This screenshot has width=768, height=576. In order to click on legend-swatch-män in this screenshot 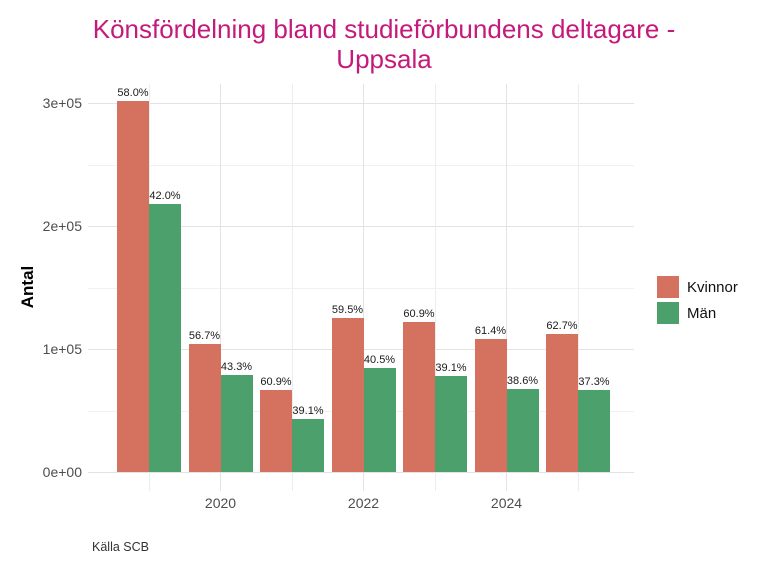, I will do `click(668, 313)`.